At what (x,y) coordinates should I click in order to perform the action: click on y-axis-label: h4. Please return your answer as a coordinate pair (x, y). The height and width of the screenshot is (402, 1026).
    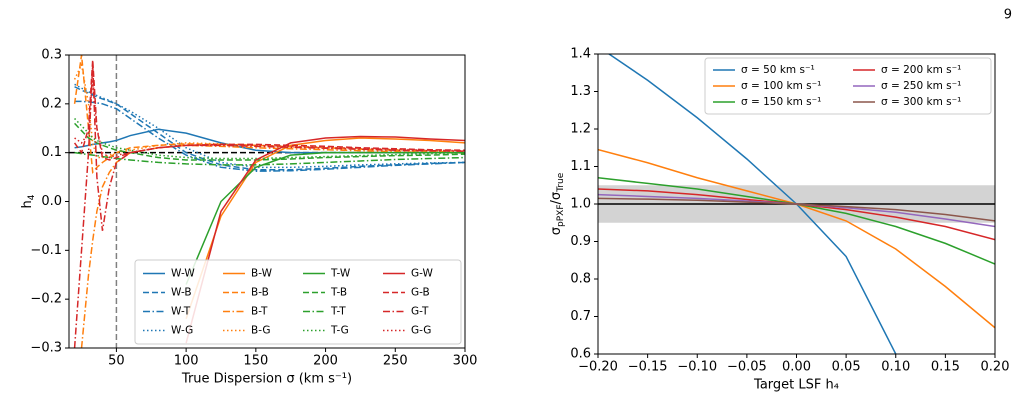
    Looking at the image, I should click on (28, 201).